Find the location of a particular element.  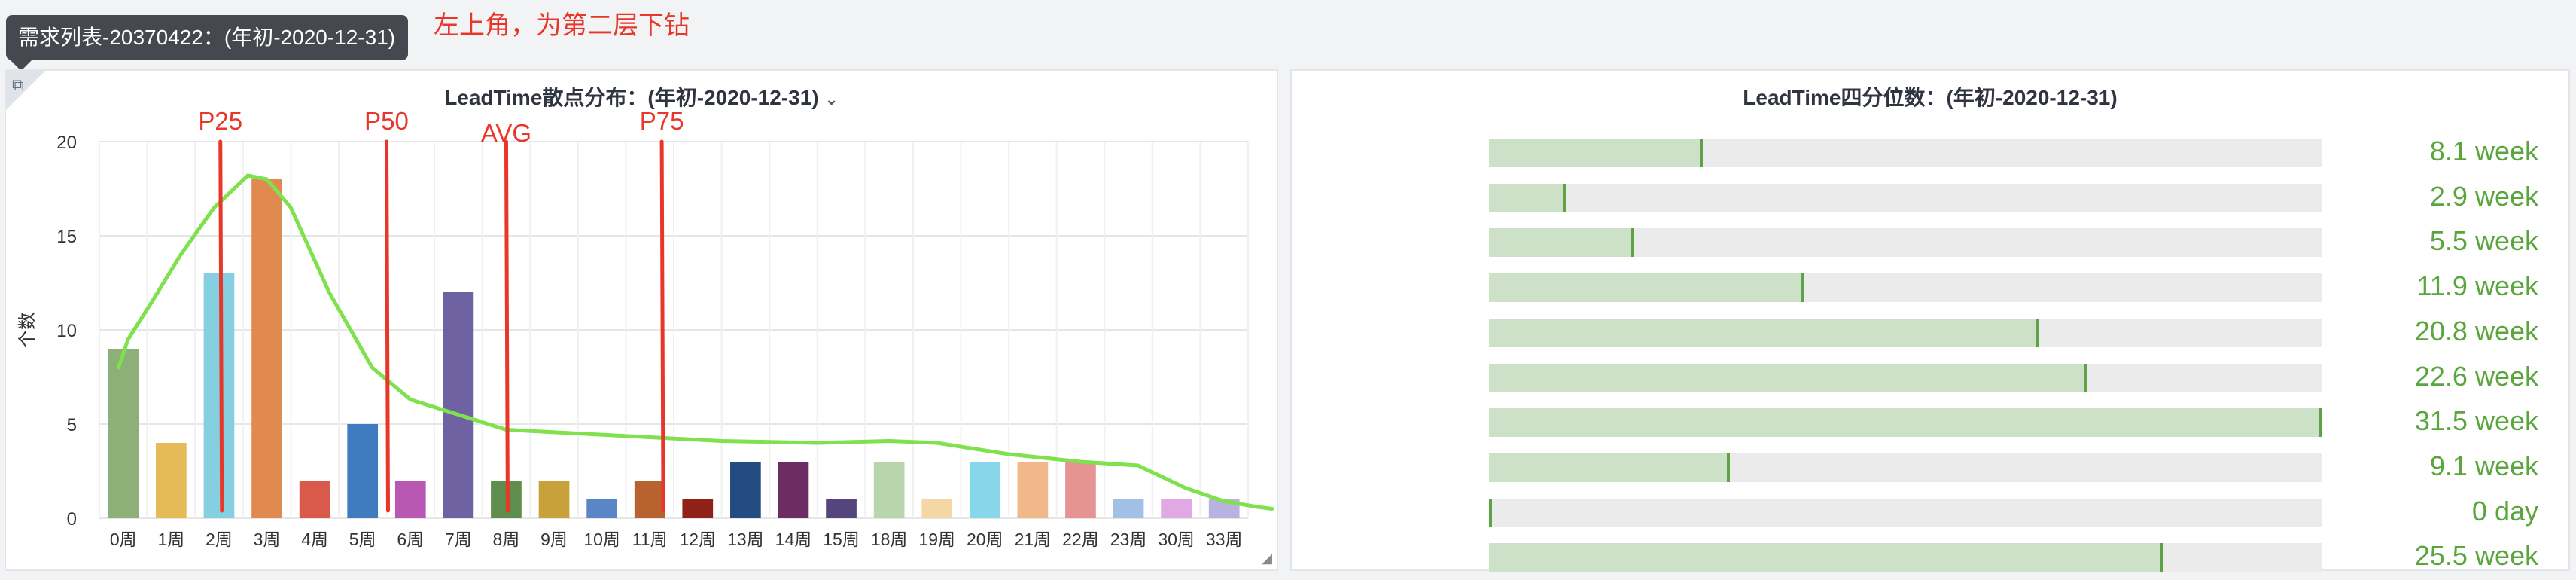

bar-7周 is located at coordinates (459, 405).